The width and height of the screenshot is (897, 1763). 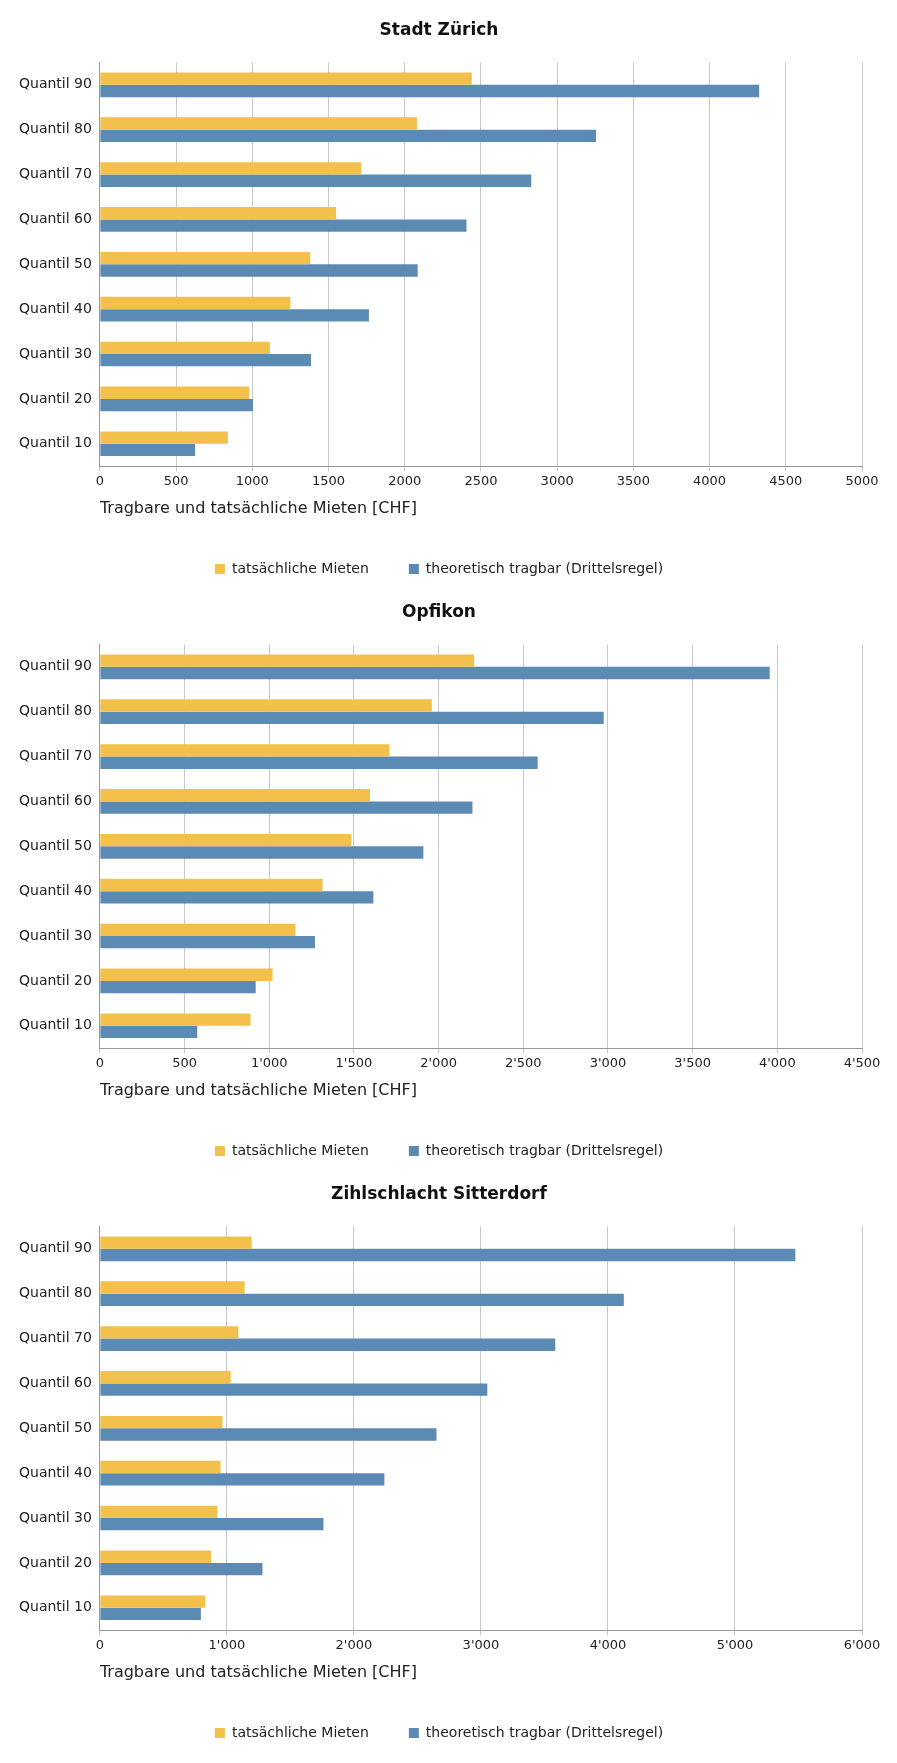 What do you see at coordinates (523, 1063) in the screenshot?
I see `x-tick-label: 2'500` at bounding box center [523, 1063].